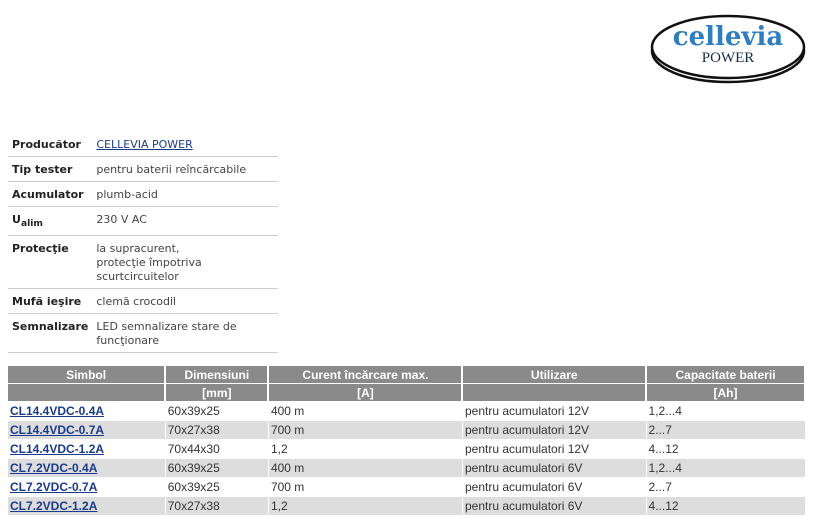 This screenshot has height=523, width=819. What do you see at coordinates (54, 506) in the screenshot?
I see `product-link: CL7.2VDC-1.2A` at bounding box center [54, 506].